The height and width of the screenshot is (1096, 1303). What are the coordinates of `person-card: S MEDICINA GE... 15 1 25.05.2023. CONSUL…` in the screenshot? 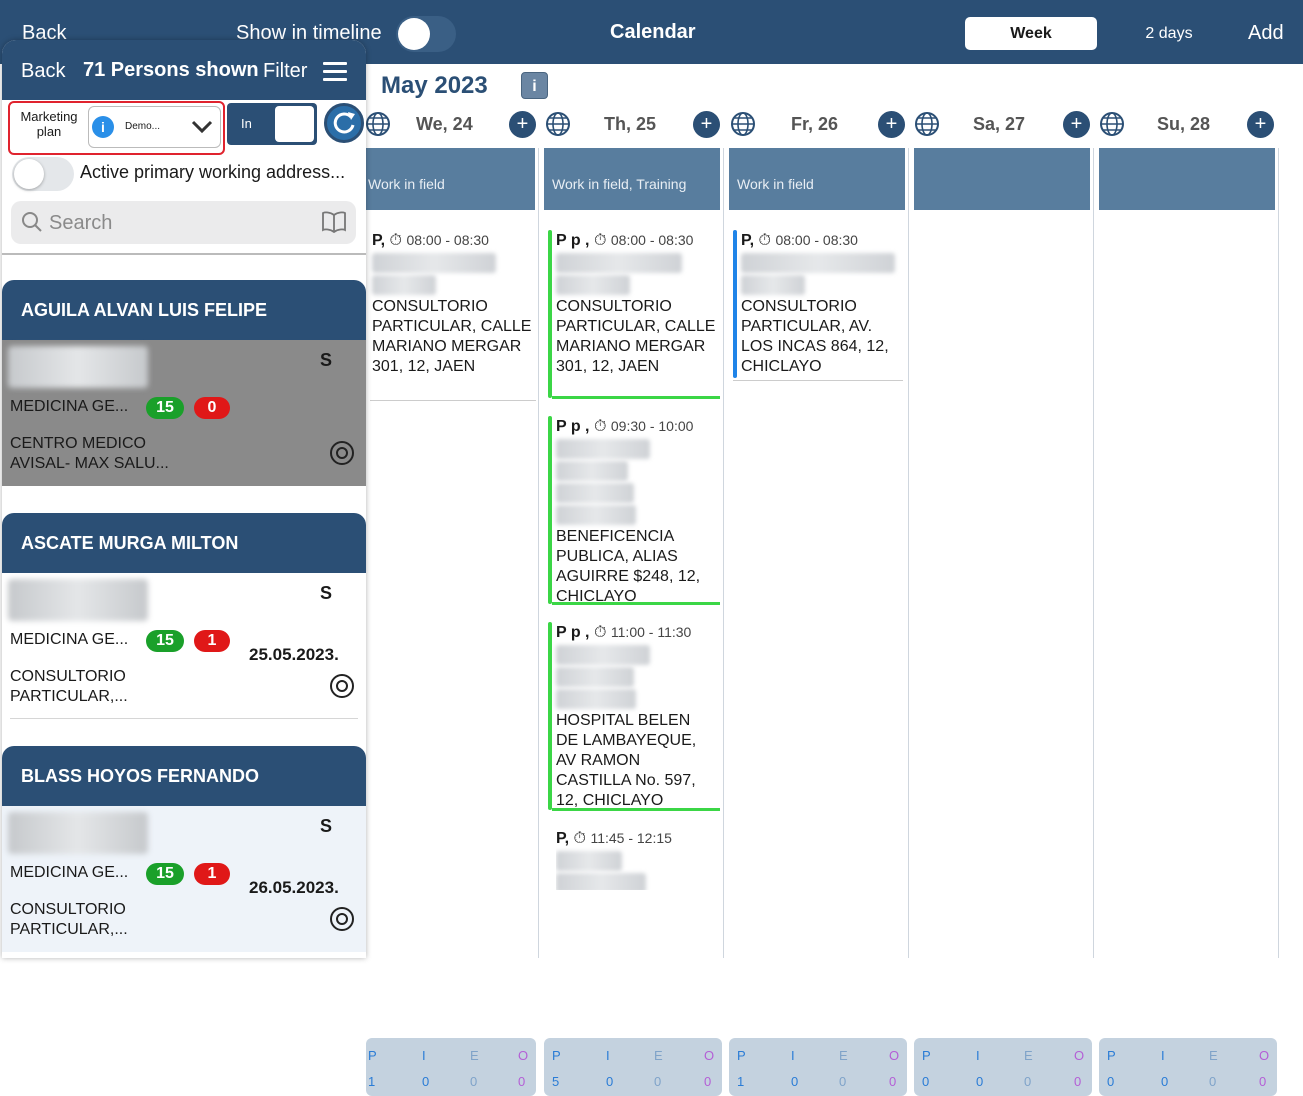 It's located at (184, 646).